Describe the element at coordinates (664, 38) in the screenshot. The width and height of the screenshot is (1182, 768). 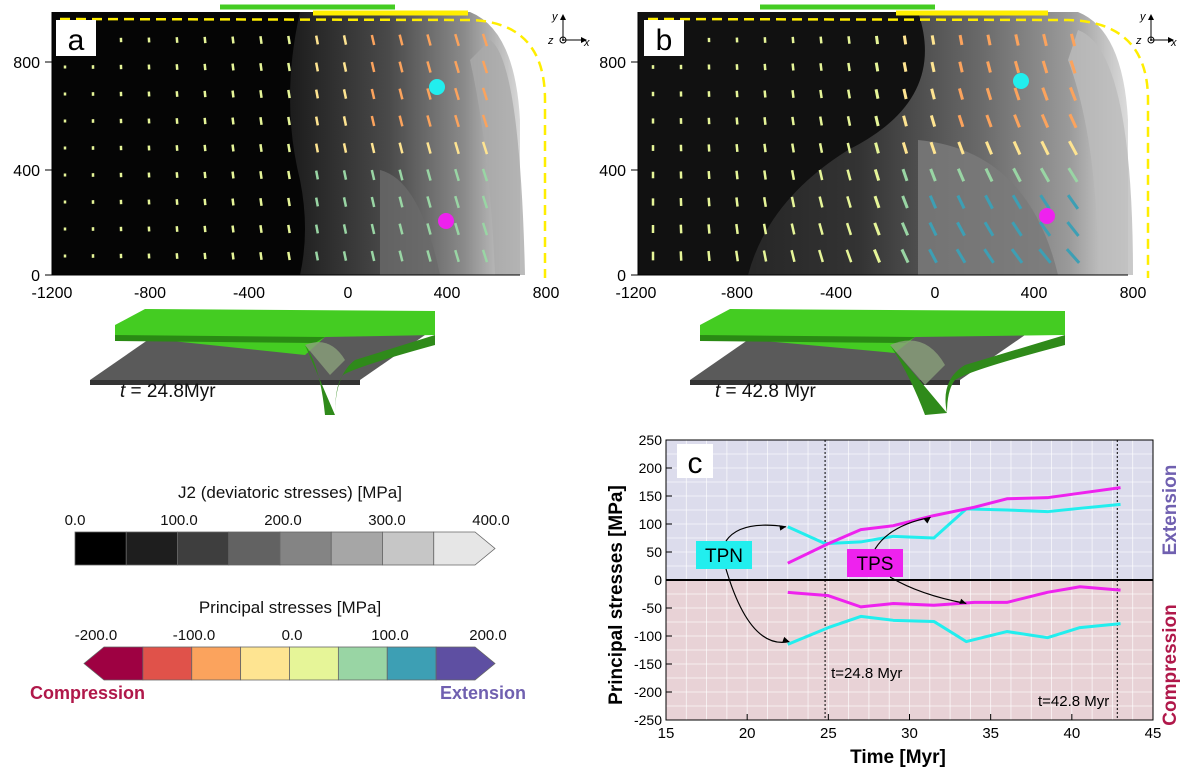
I see `panel-letter-box-b` at that location.